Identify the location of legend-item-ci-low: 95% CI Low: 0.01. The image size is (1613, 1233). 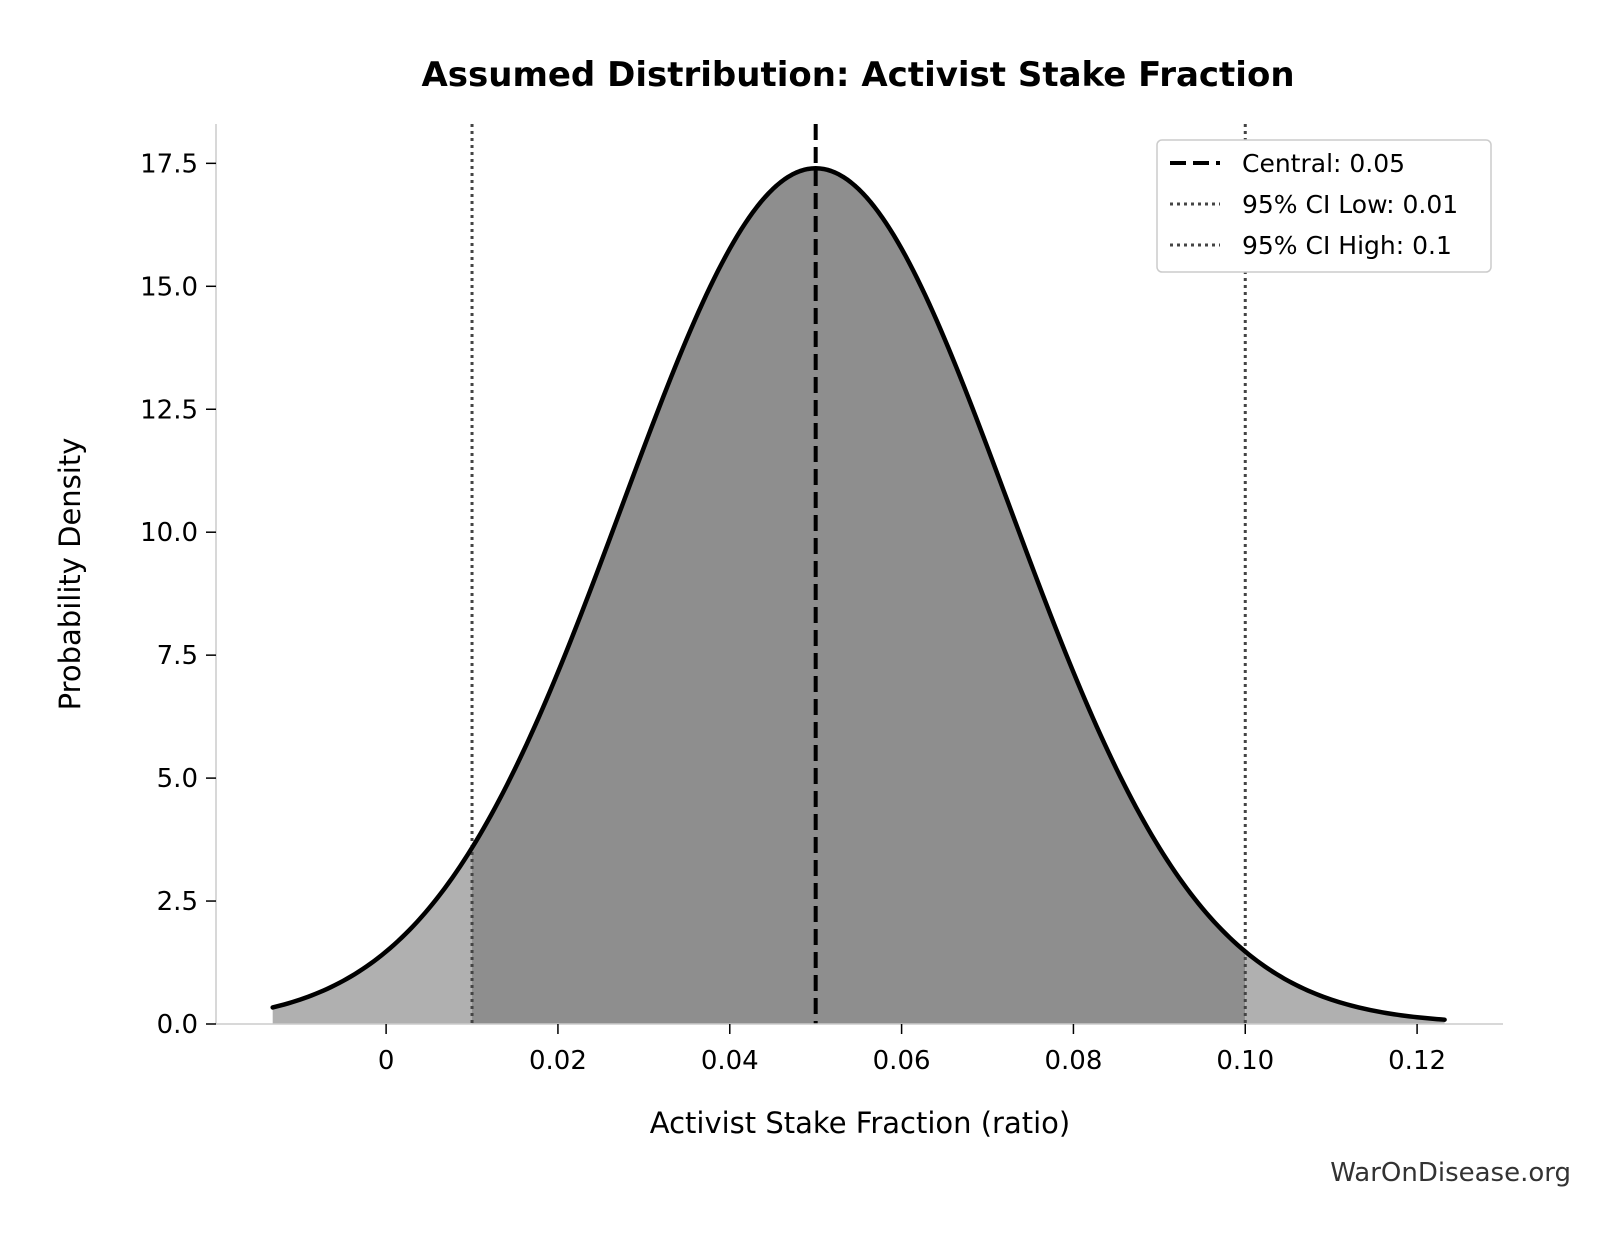
(1314, 204).